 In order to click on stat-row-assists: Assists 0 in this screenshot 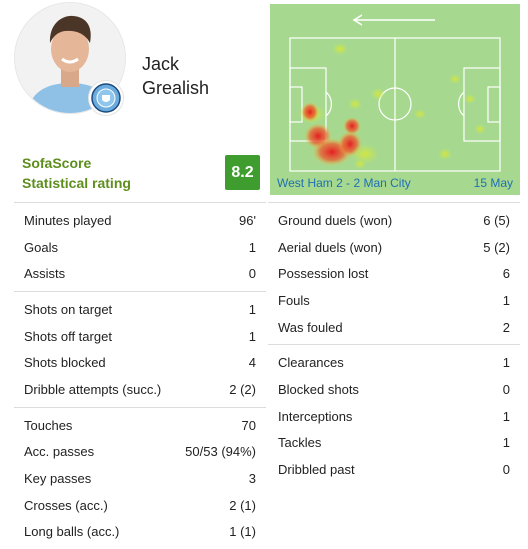, I will do `click(140, 273)`.